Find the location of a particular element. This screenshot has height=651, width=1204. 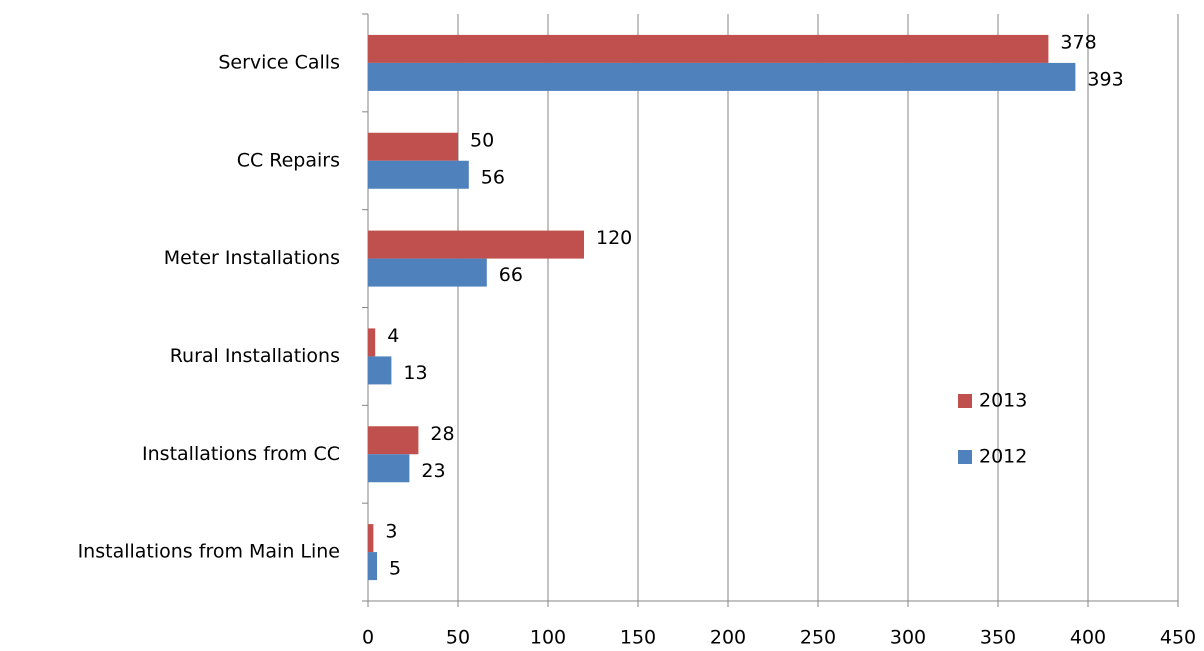

data-label: 66 is located at coordinates (511, 275).